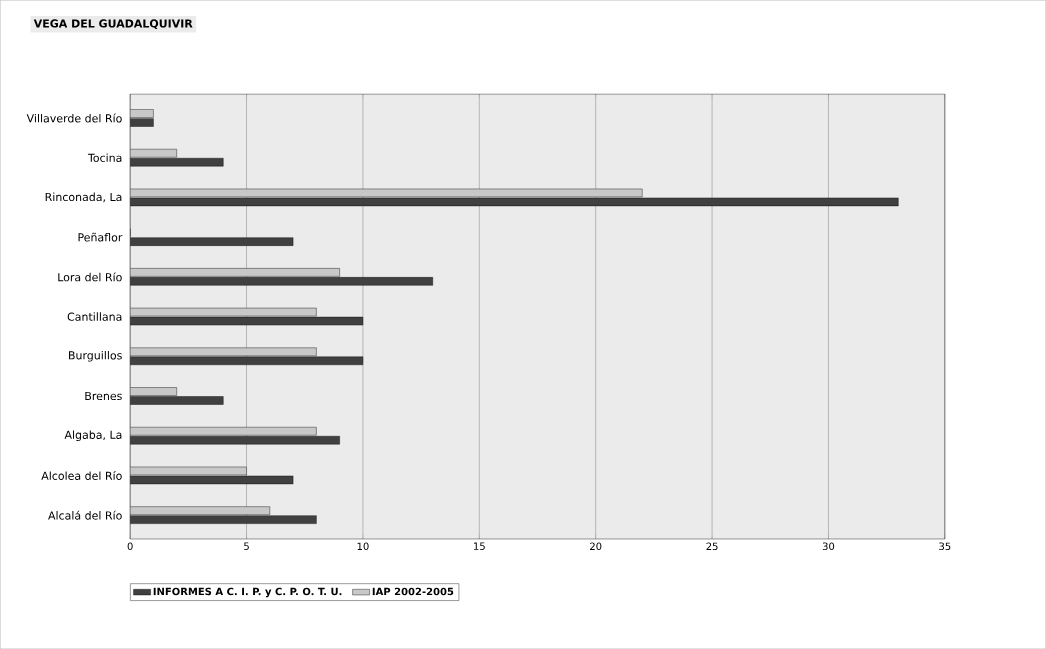 This screenshot has height=649, width=1046. Describe the element at coordinates (95, 356) in the screenshot. I see `y-tick-label: Burguillos` at that location.